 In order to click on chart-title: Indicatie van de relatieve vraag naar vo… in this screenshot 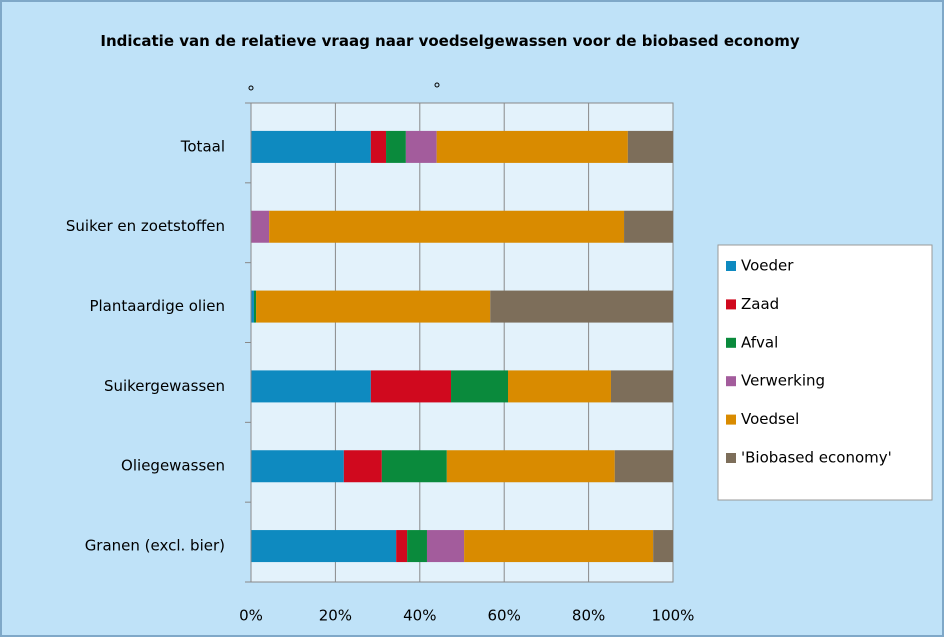, I will do `click(450, 41)`.